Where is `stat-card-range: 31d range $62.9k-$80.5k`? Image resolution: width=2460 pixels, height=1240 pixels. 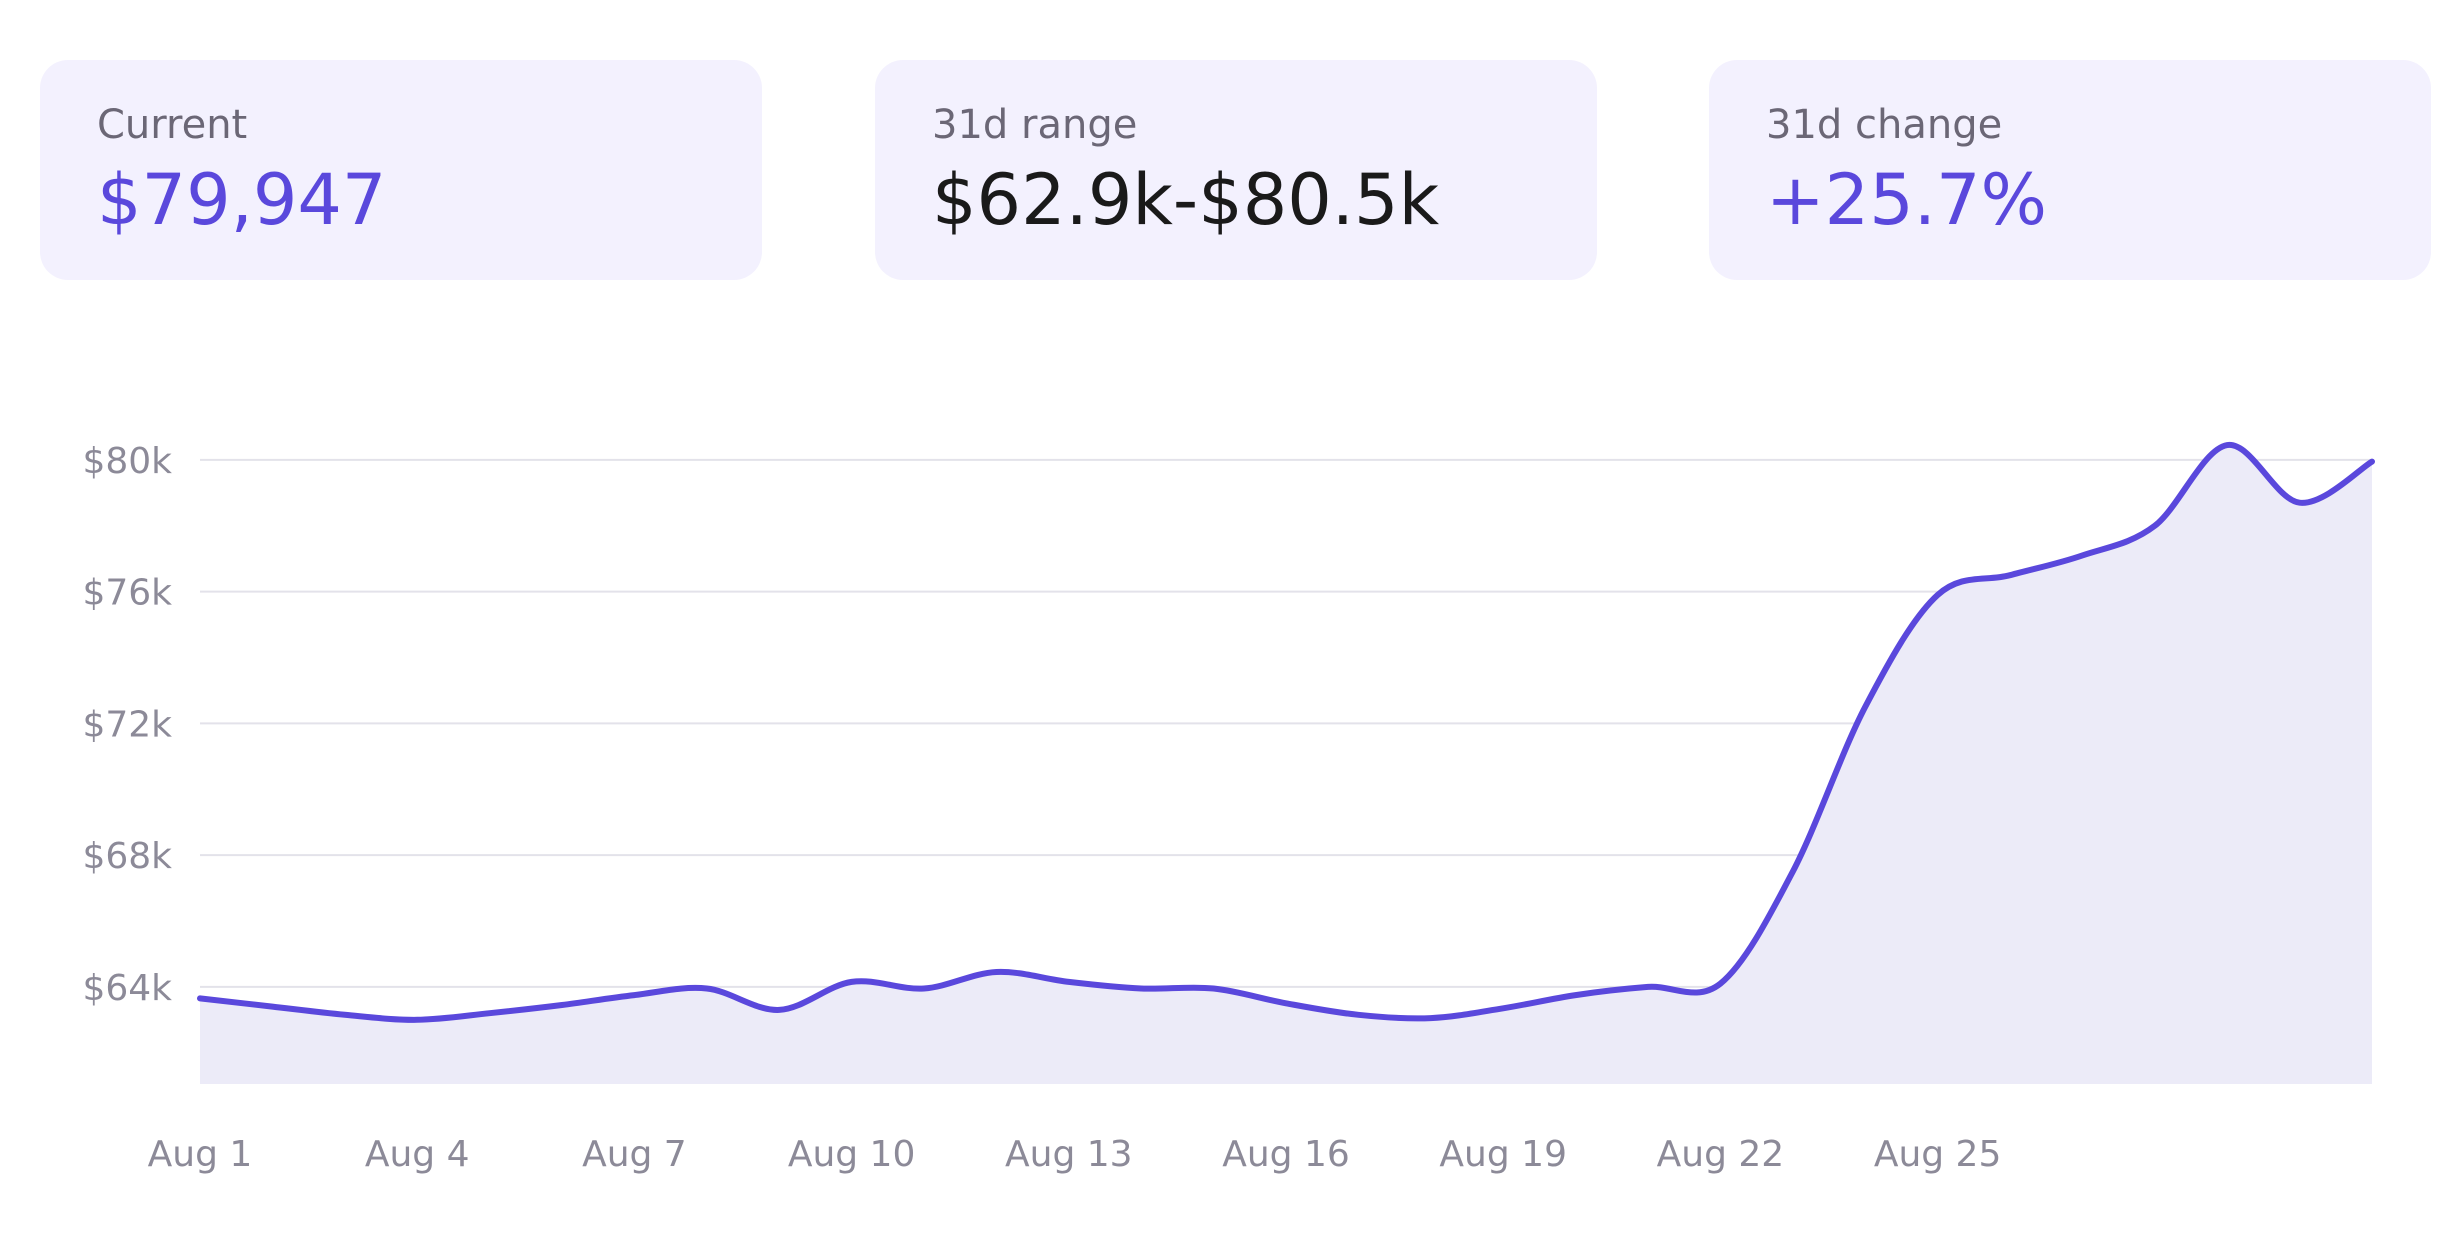 stat-card-range: 31d range $62.9k-$80.5k is located at coordinates (1236, 170).